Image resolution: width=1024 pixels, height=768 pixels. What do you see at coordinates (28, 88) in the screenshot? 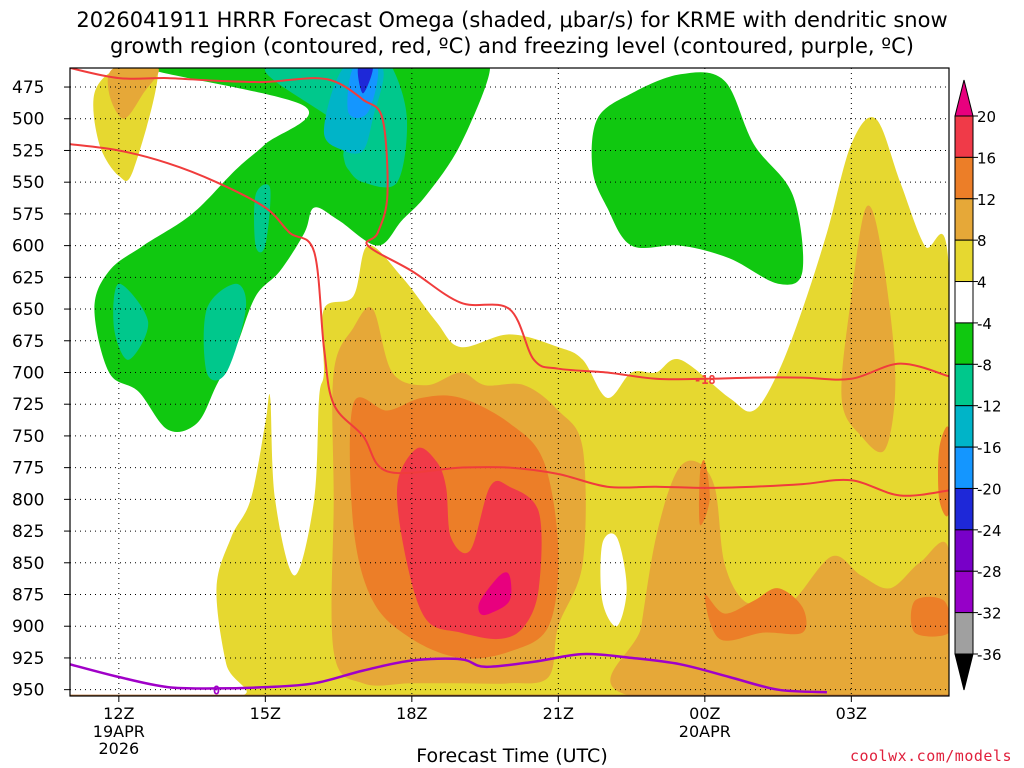
I see `y-tick-label: 475` at bounding box center [28, 88].